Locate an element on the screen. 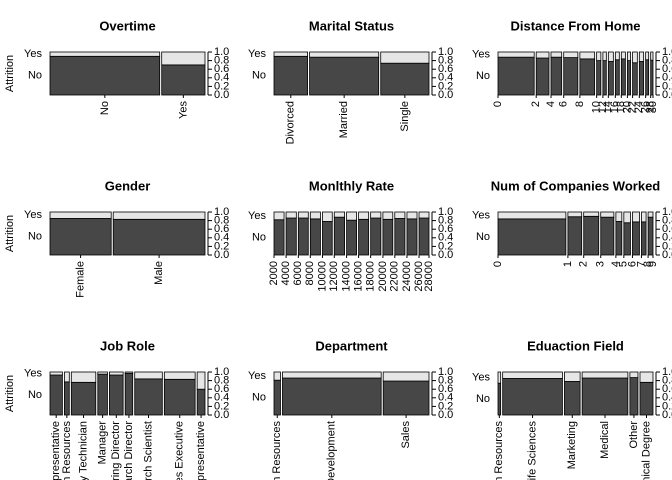 The image size is (672, 480). level-label: Yes is located at coordinates (33, 215).